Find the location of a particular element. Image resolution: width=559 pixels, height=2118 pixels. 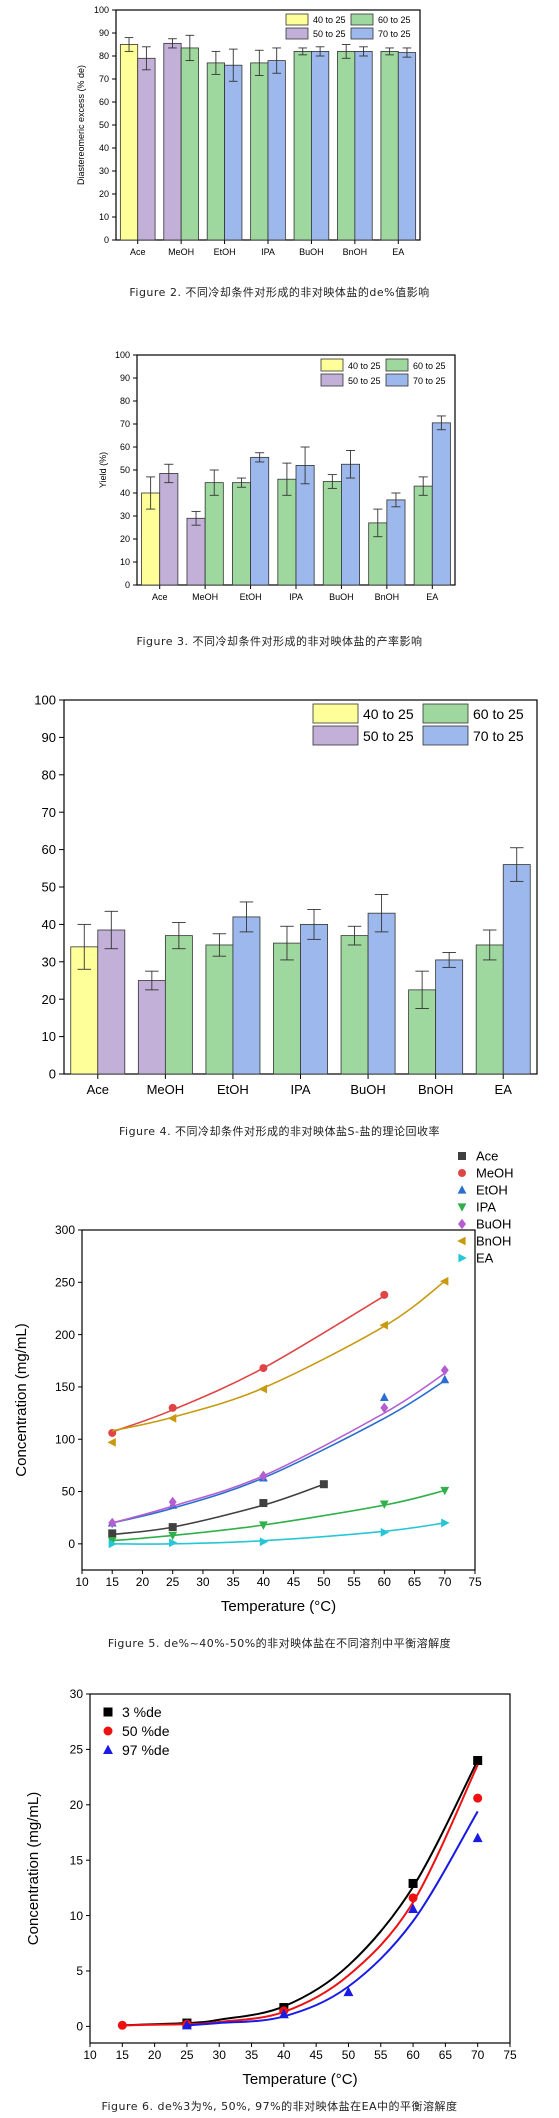

legend-label-bnoh: BnOH is located at coordinates (493, 1241).